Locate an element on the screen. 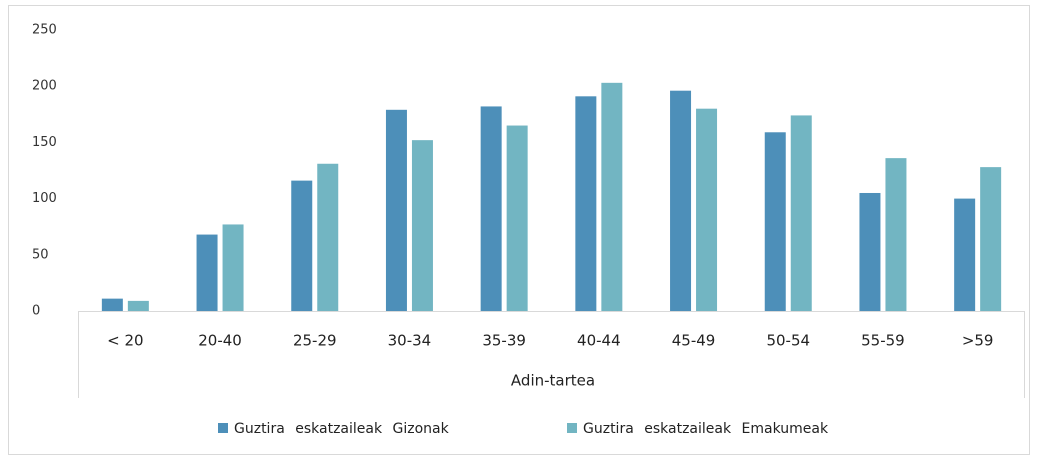  legend-label: Guztira eskatzaileak Gizonak is located at coordinates (342, 429).